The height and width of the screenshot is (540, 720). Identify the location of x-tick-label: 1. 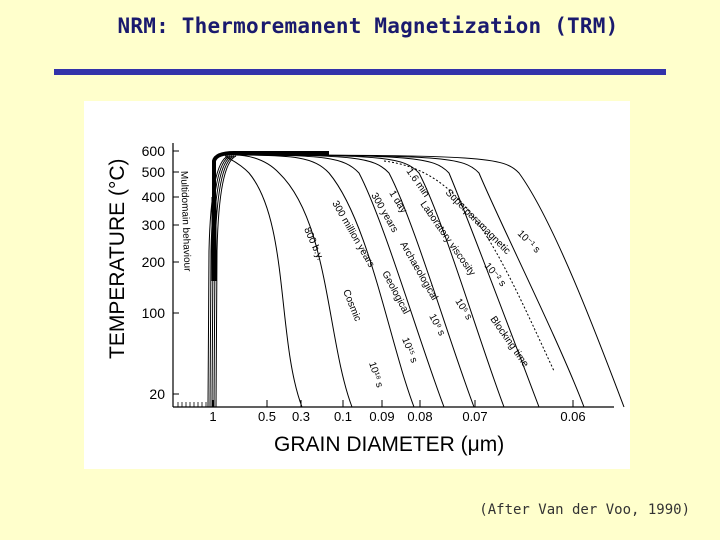
(212, 416).